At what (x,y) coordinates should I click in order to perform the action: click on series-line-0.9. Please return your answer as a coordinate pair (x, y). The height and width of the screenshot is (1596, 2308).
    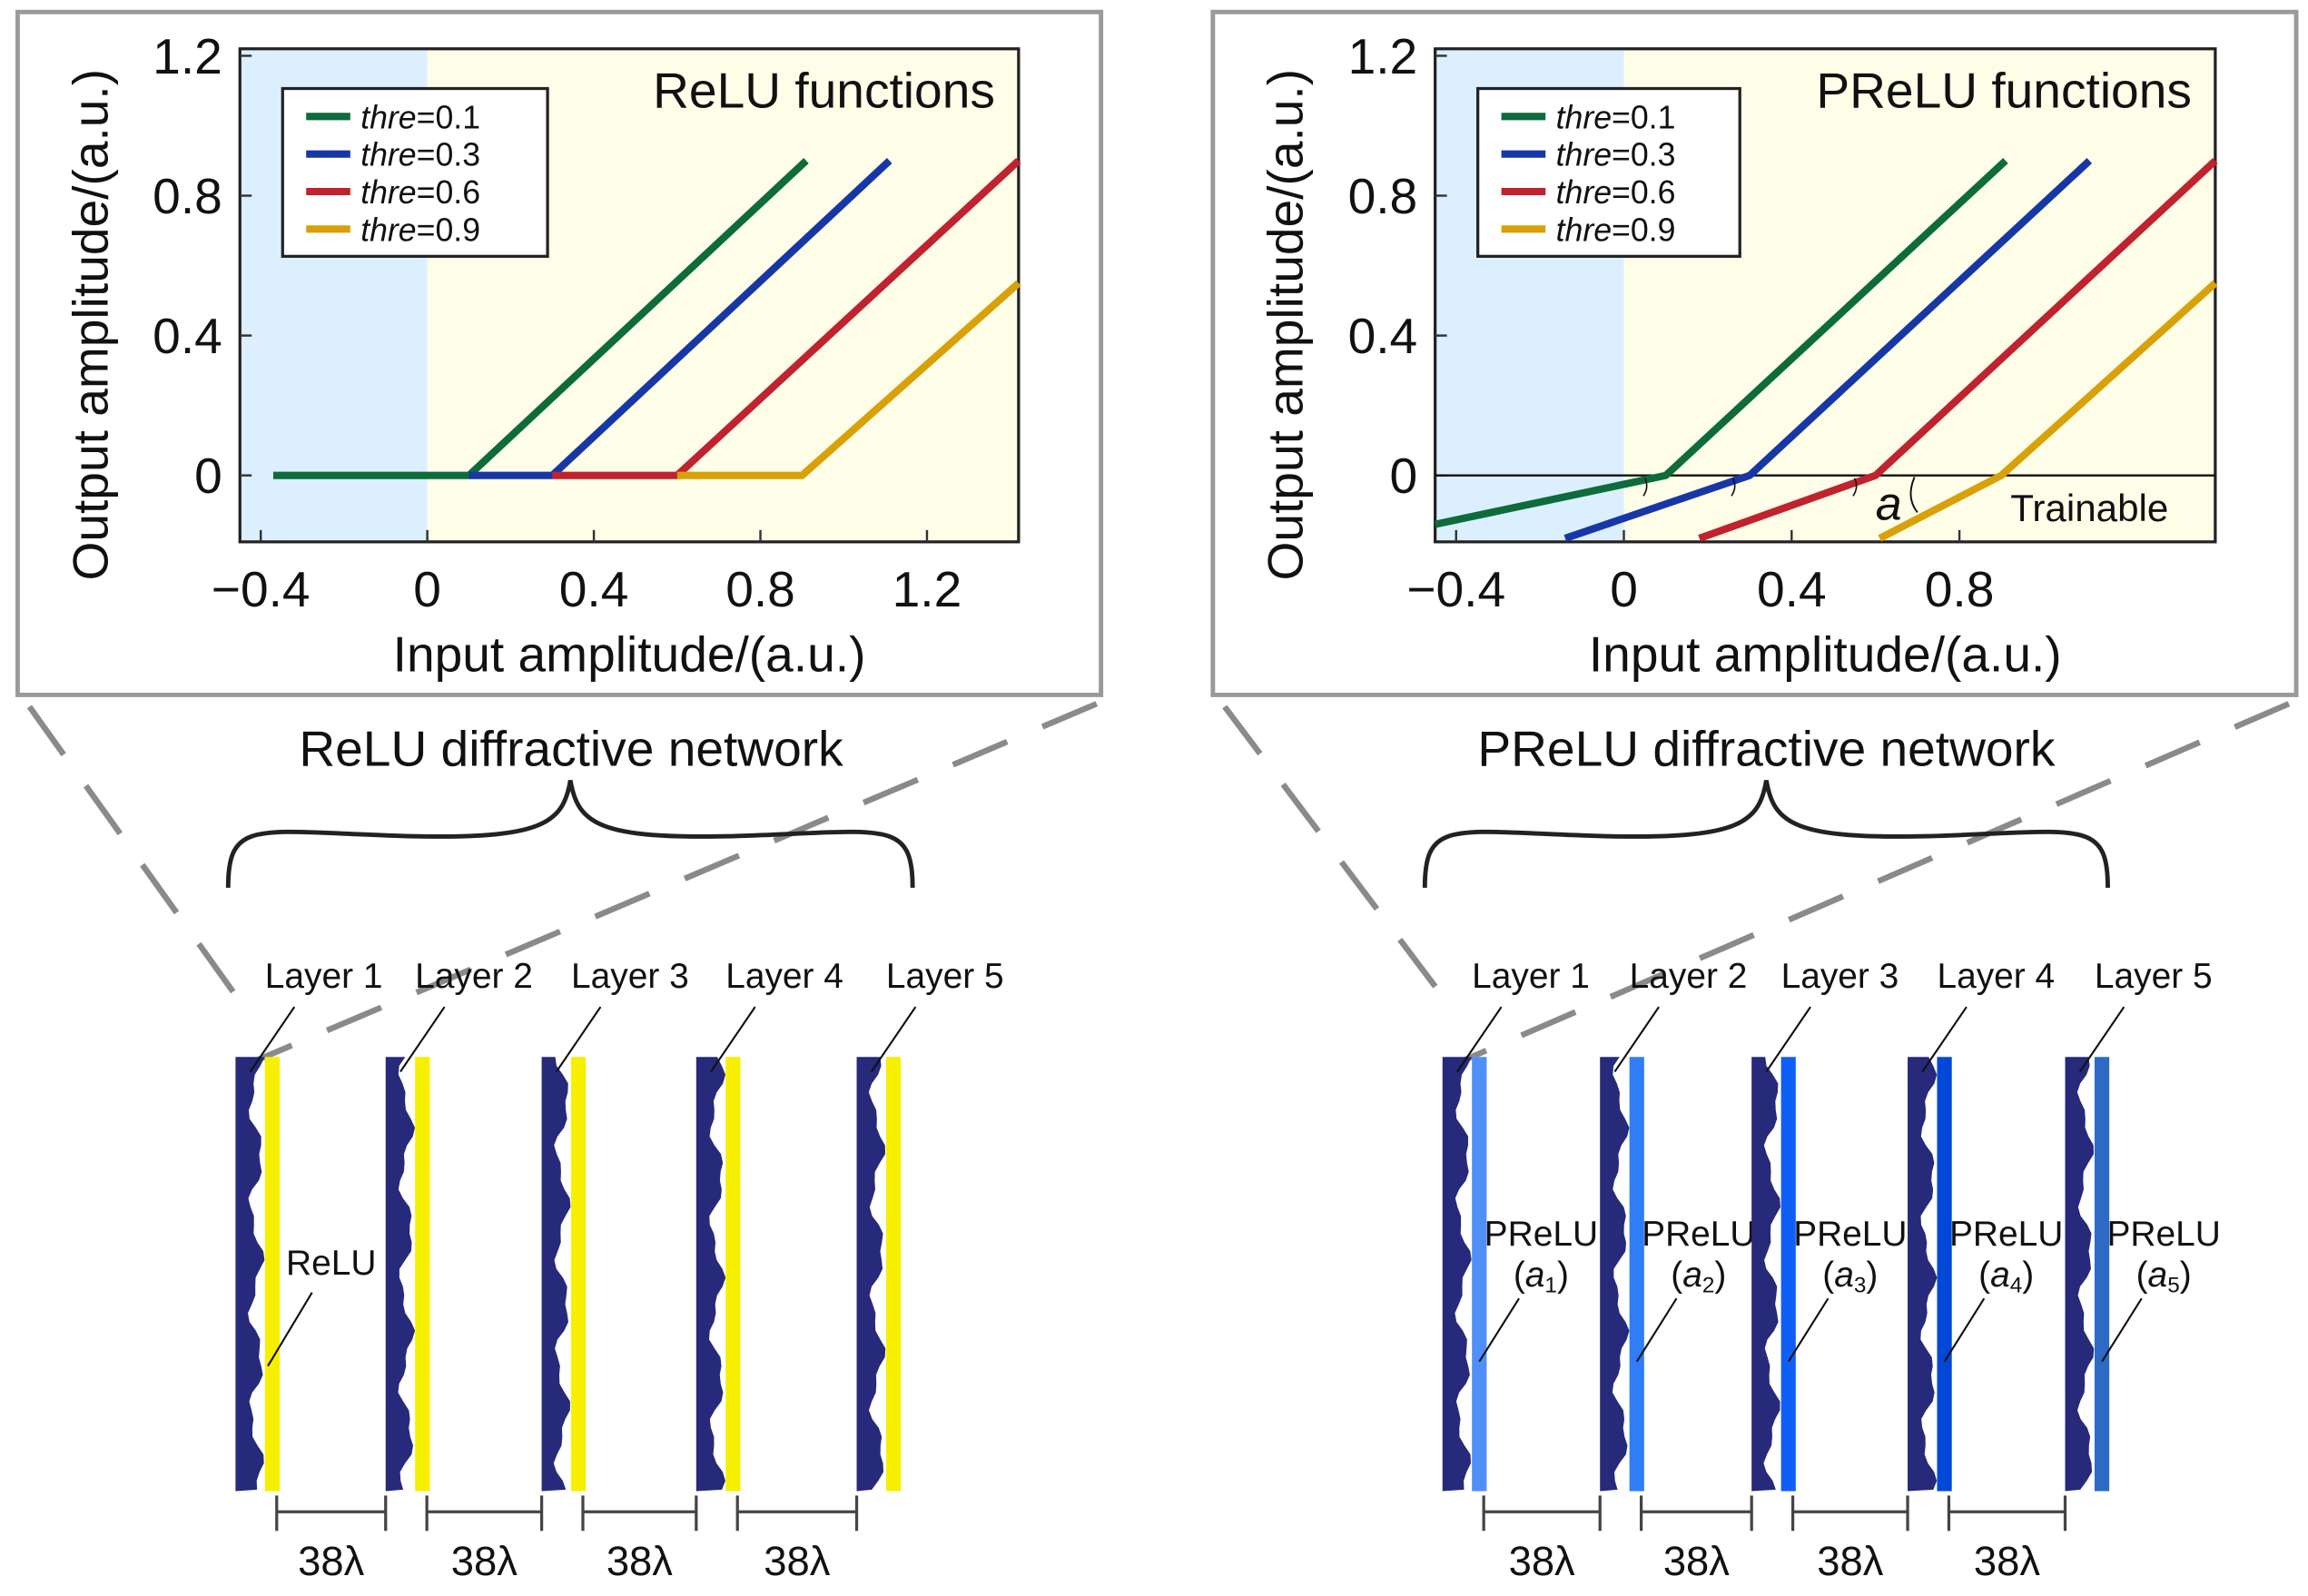
    Looking at the image, I should click on (848, 379).